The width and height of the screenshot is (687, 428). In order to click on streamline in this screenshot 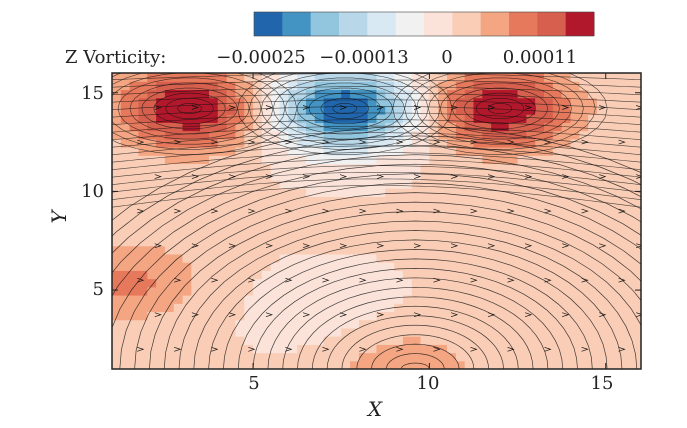, I will do `click(415, 356)`.